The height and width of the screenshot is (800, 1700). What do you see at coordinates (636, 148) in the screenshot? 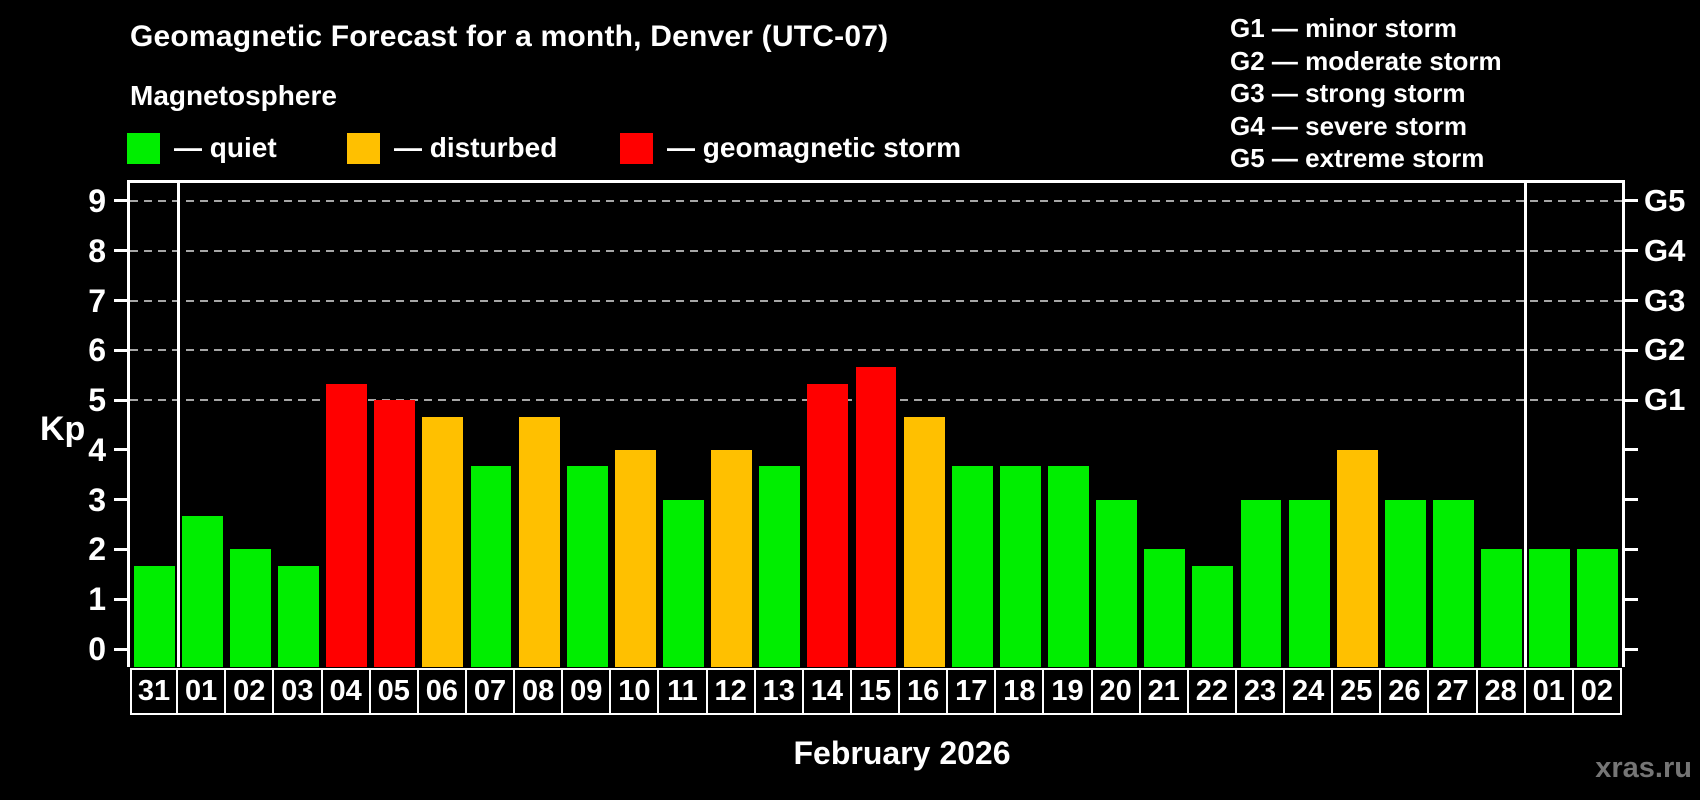
I see `storm-color-swatch` at bounding box center [636, 148].